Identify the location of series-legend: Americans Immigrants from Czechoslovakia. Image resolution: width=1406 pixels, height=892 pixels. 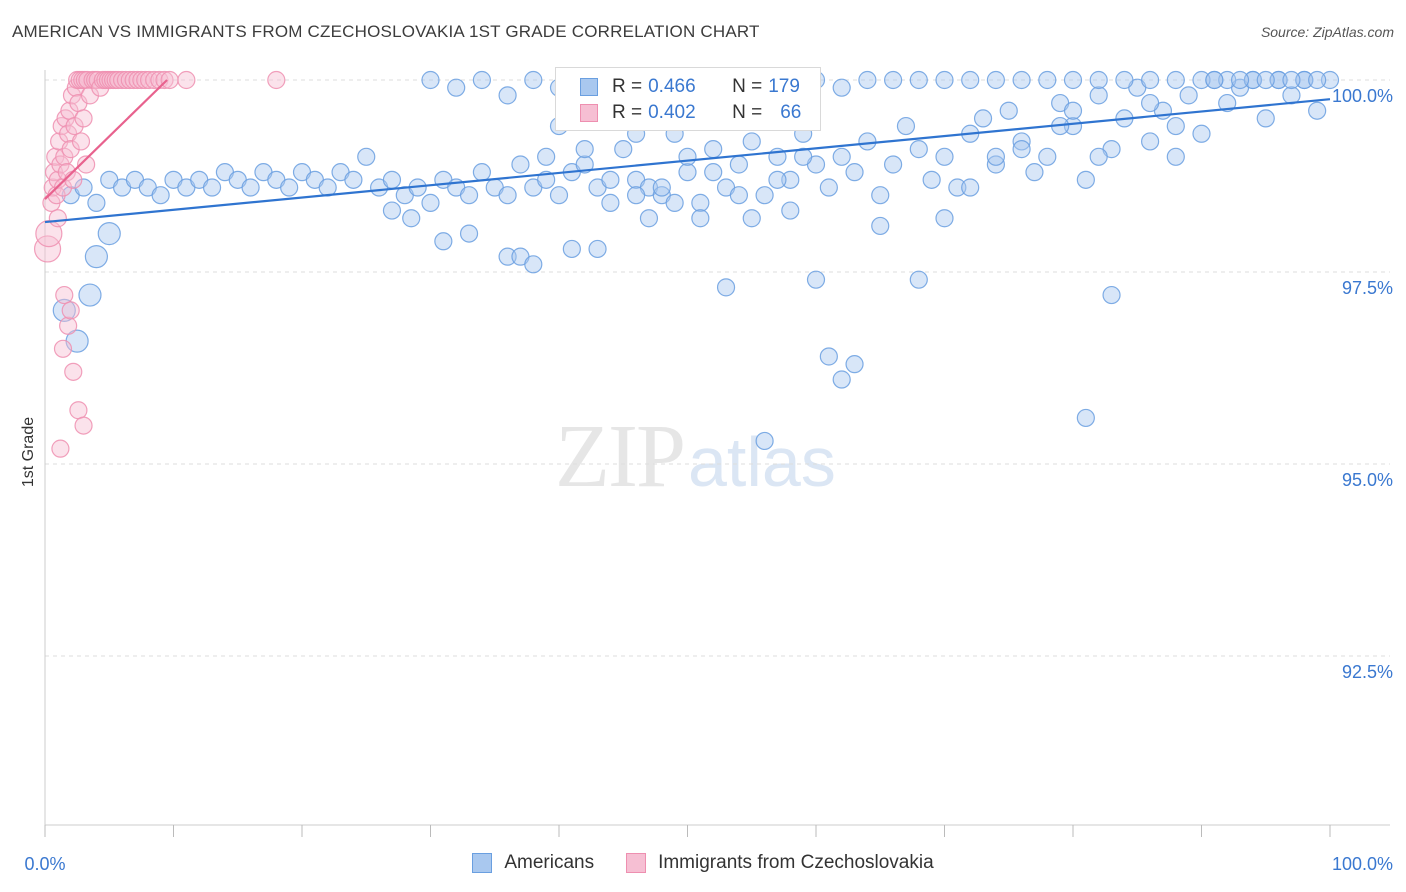
(703, 863).